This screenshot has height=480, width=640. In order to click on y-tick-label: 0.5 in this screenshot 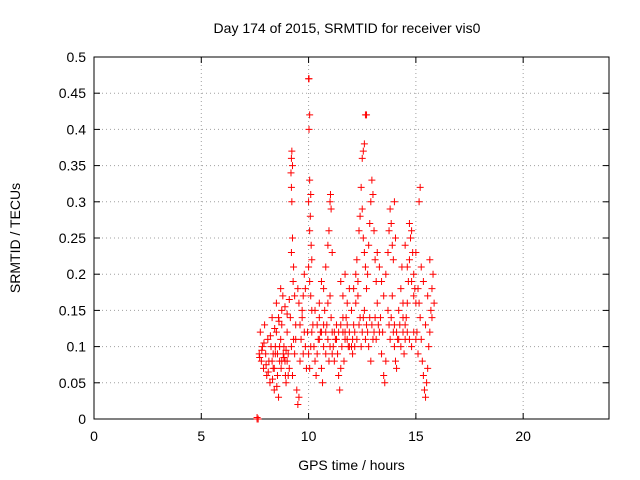, I will do `click(77, 57)`.